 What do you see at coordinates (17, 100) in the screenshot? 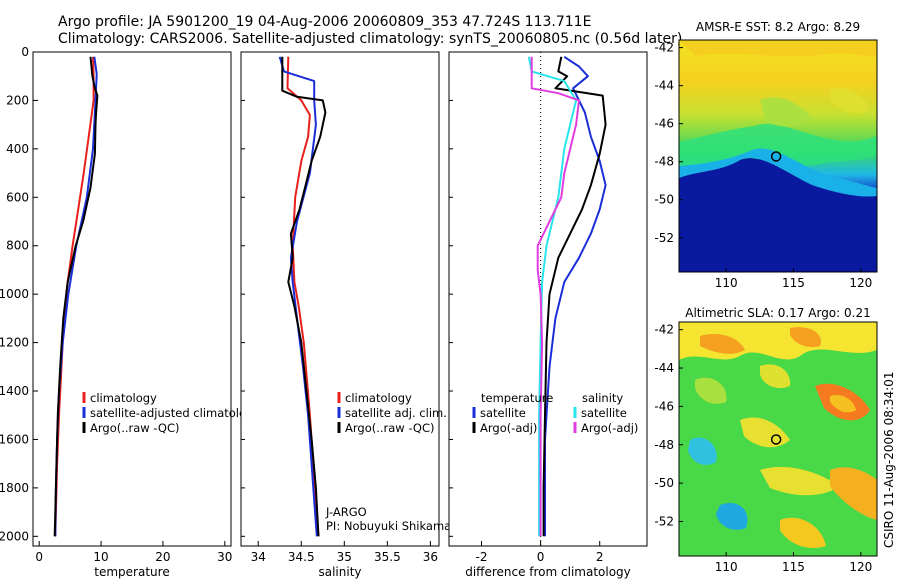
I see `y-tick-label: 200` at bounding box center [17, 100].